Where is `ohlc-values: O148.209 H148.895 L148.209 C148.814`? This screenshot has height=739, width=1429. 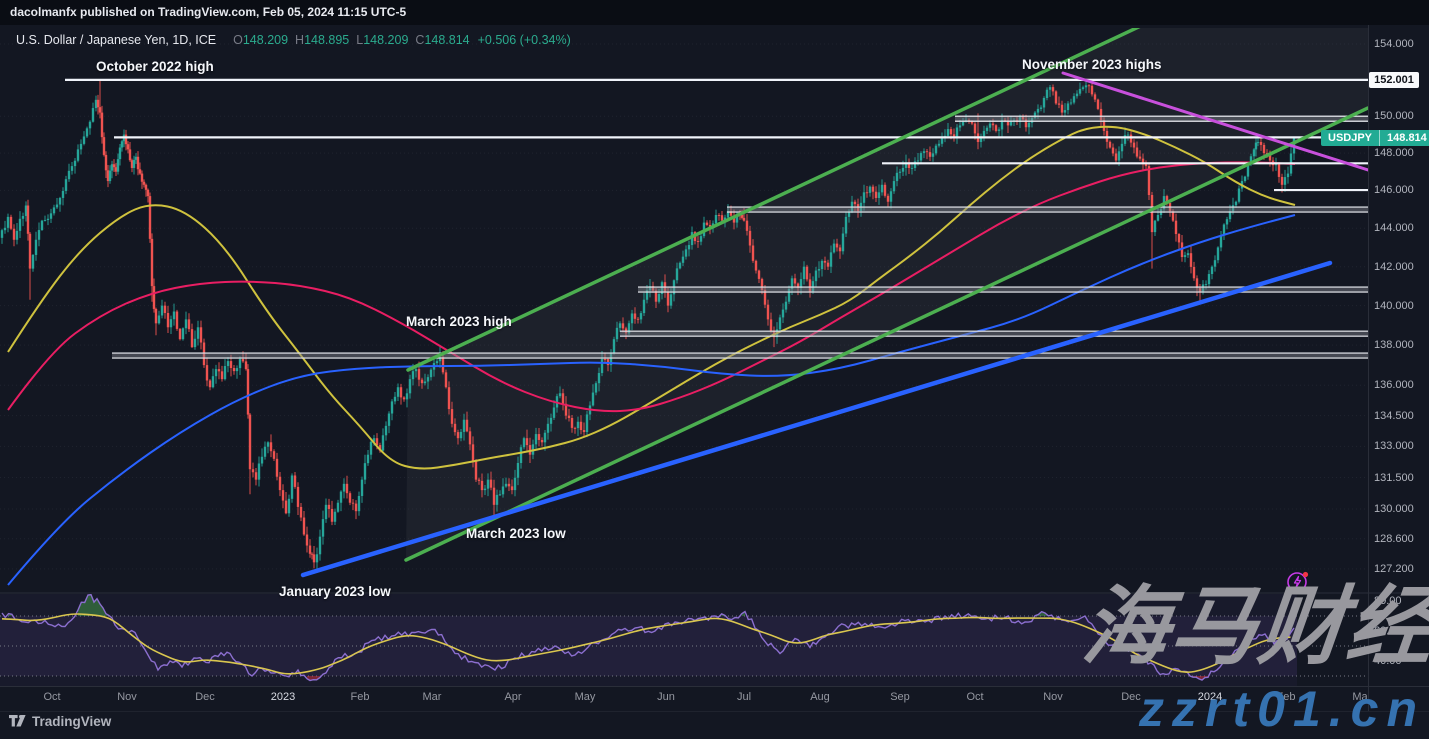
ohlc-values: O148.209 H148.895 L148.209 C148.814 is located at coordinates (348, 40).